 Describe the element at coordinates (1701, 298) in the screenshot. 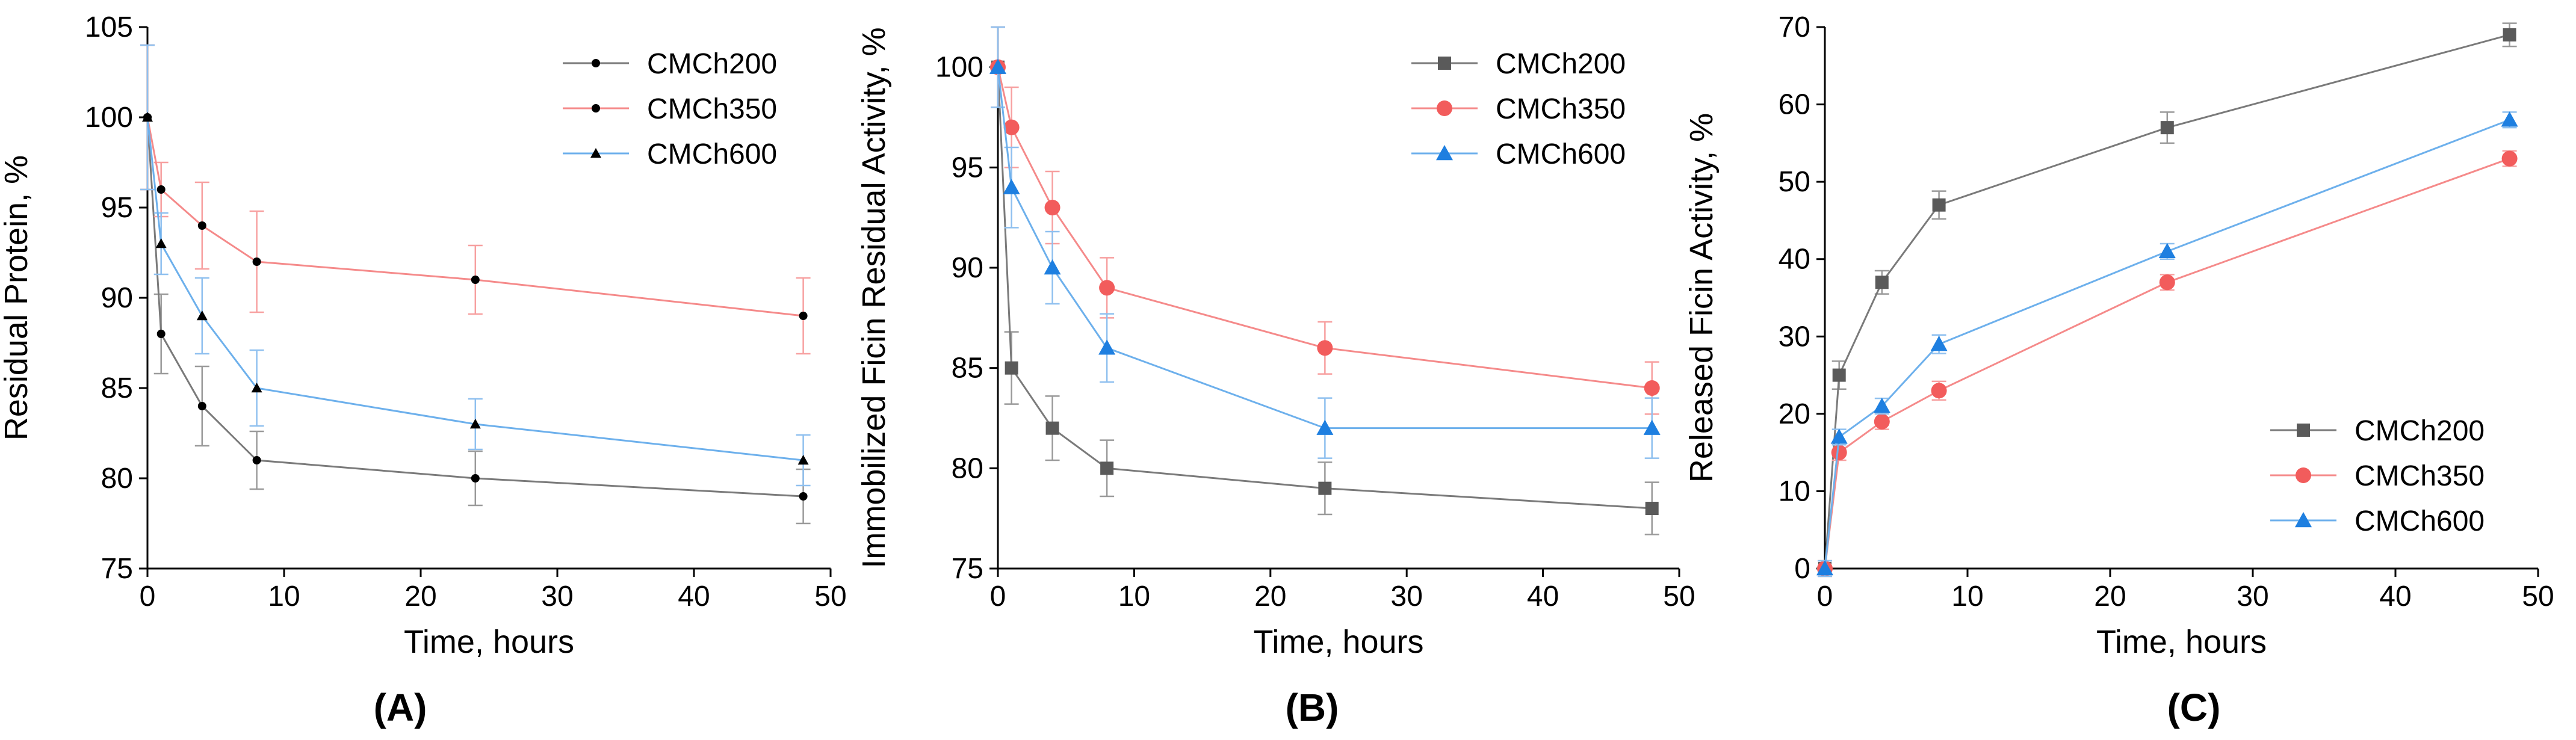

I see `y-axis-title: Released Ficin Activity, %` at that location.